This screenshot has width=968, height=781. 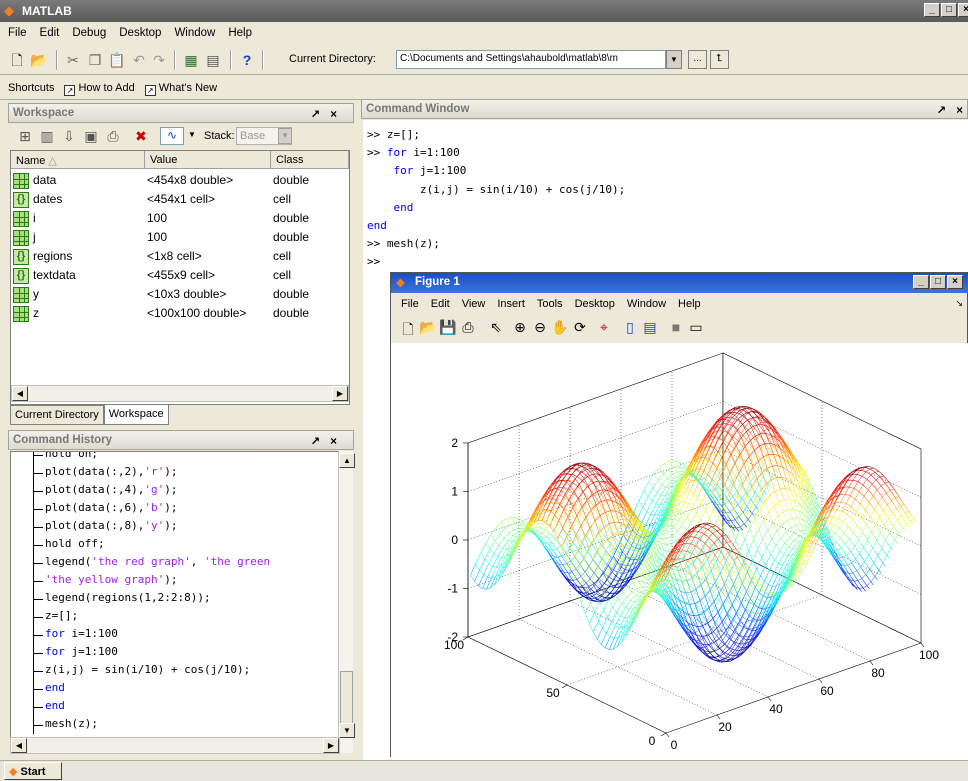 I want to click on column-header-class: Class, so click(x=310, y=160).